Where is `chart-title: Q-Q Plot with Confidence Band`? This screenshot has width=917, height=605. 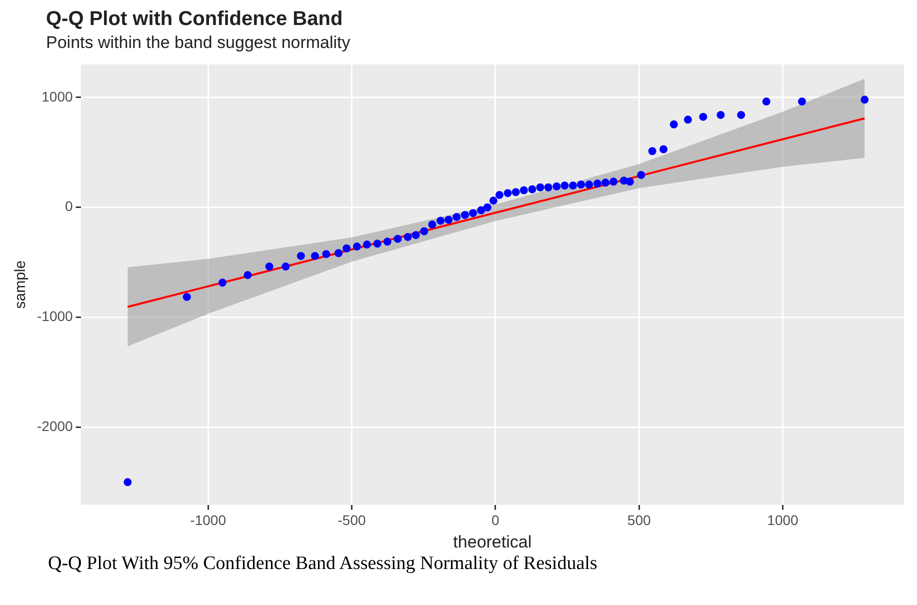 chart-title: Q-Q Plot with Confidence Band is located at coordinates (195, 19).